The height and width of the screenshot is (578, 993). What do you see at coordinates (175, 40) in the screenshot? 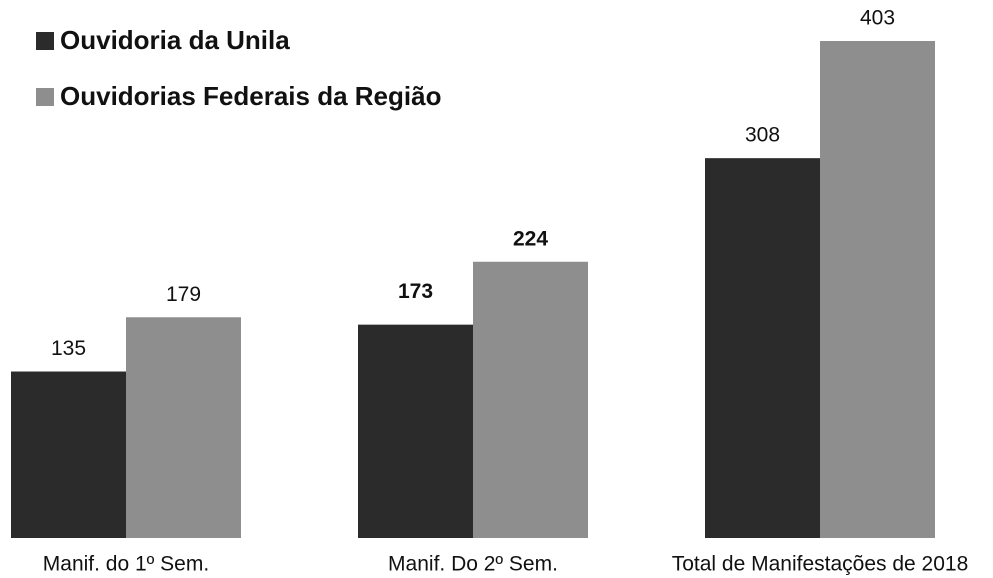
I see `legend-label: Ouvidoria da Unila` at bounding box center [175, 40].